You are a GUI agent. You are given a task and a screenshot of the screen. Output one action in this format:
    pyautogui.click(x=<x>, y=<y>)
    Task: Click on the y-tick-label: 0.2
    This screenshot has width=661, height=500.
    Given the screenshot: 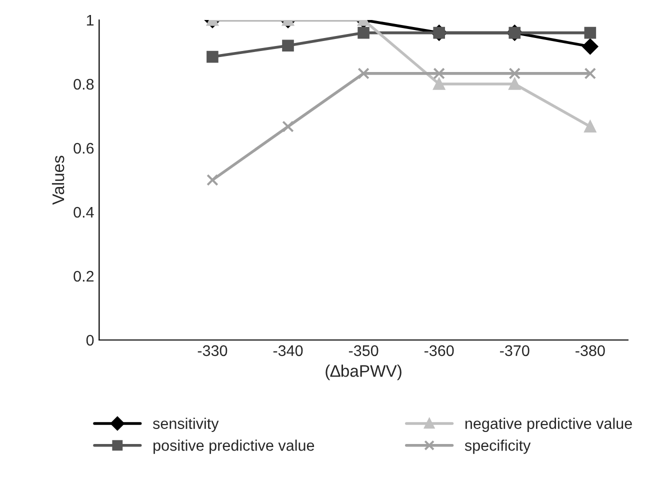 What is the action you would take?
    pyautogui.click(x=84, y=276)
    